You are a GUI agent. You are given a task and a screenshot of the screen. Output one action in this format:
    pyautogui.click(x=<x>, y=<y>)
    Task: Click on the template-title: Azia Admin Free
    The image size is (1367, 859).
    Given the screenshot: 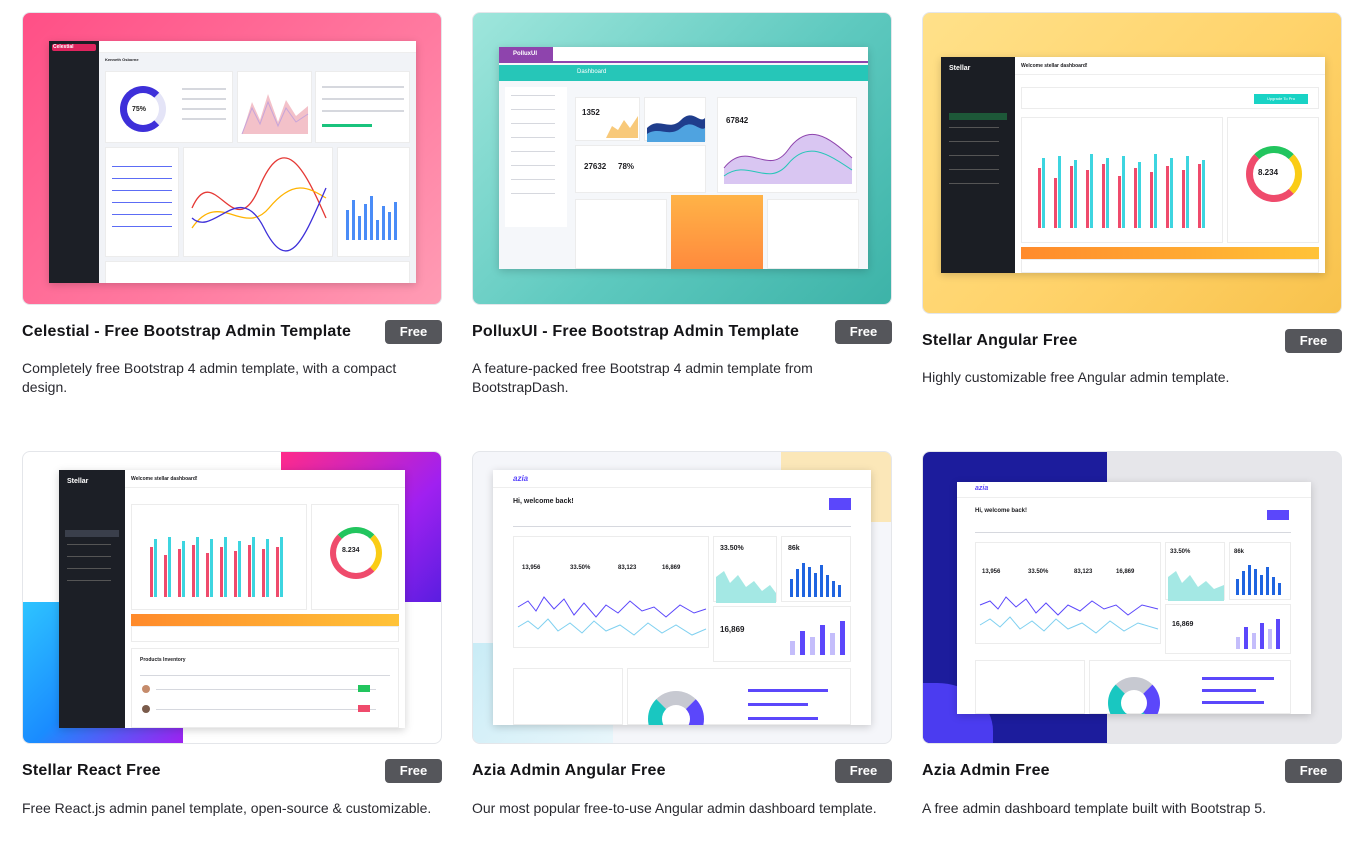 What is the action you would take?
    pyautogui.click(x=986, y=770)
    